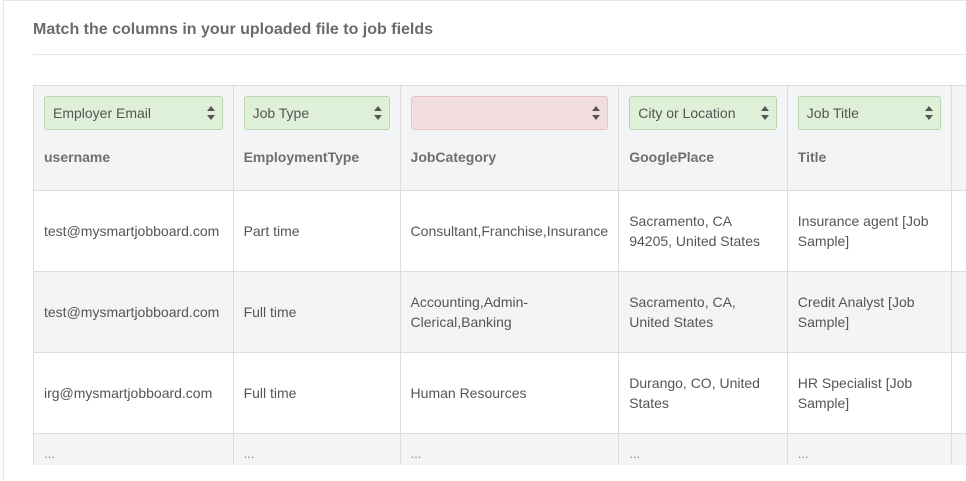 This screenshot has height=481, width=966. Describe the element at coordinates (869, 138) in the screenshot. I see `column-header: Job Title Title` at that location.